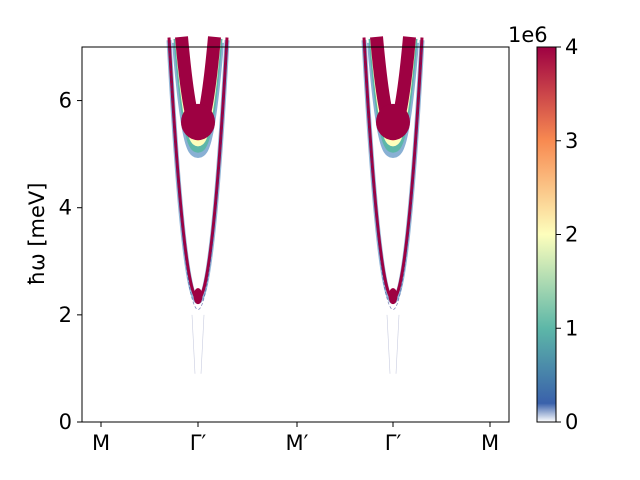 The image size is (640, 480). Describe the element at coordinates (571, 141) in the screenshot. I see `colorbar-tick-label: 3` at that location.